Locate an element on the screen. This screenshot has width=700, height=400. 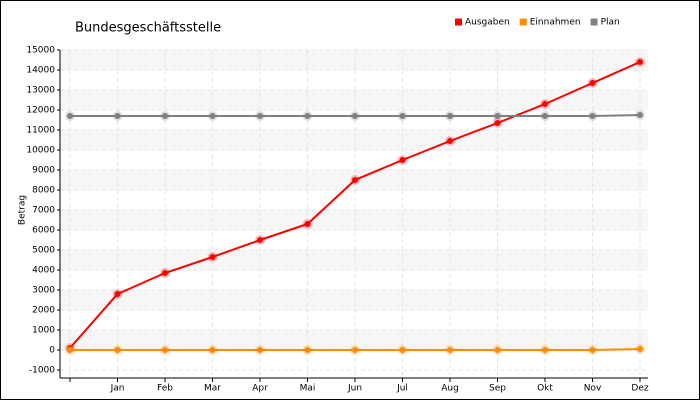
x-tick-label: Nov is located at coordinates (593, 389).